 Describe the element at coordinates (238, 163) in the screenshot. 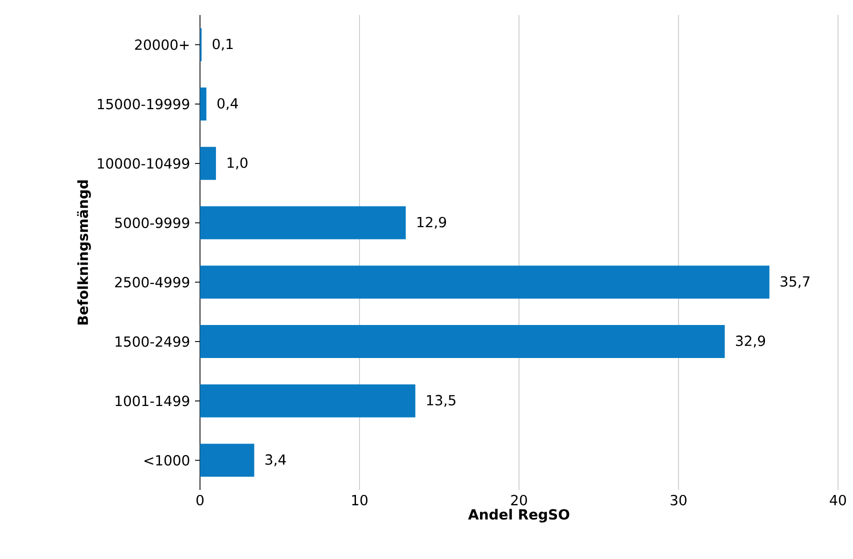

I see `data-label: 1,0` at that location.